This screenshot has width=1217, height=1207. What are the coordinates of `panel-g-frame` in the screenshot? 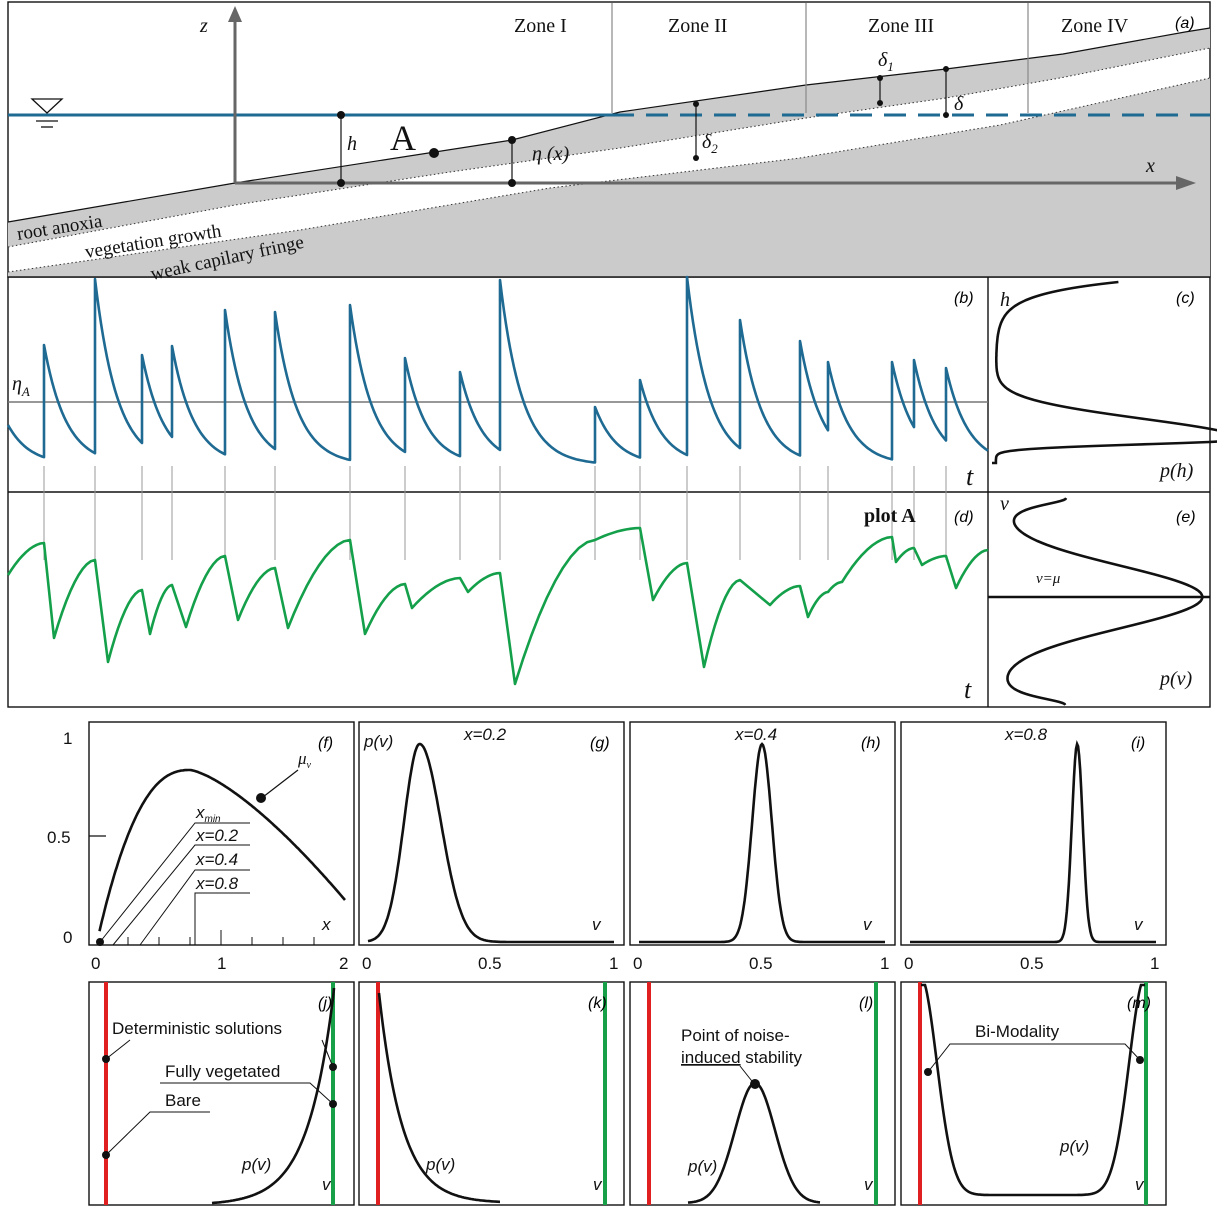 It's located at (491, 833).